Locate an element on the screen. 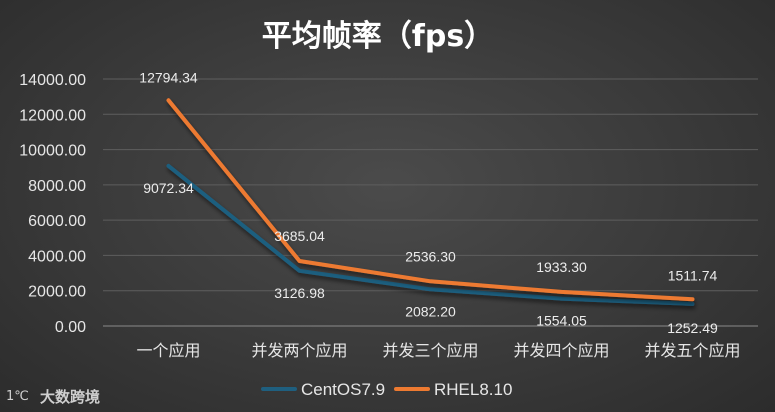 This screenshot has width=775, height=412. watermark: 1℃ 大数跨境 is located at coordinates (53, 397).